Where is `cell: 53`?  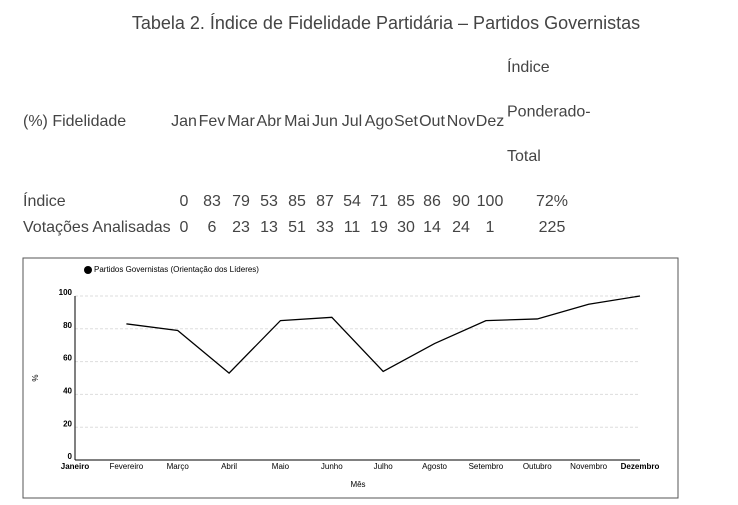
cell: 53 is located at coordinates (269, 201).